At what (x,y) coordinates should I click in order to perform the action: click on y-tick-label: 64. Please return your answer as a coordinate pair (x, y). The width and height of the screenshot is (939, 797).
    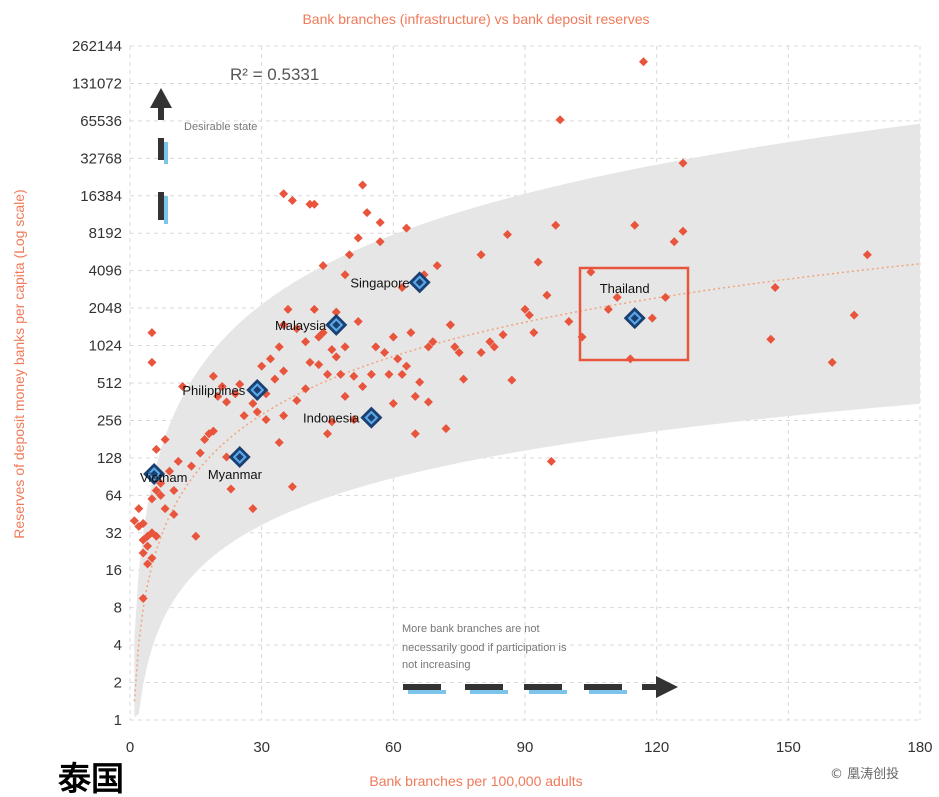
    Looking at the image, I should click on (113, 495).